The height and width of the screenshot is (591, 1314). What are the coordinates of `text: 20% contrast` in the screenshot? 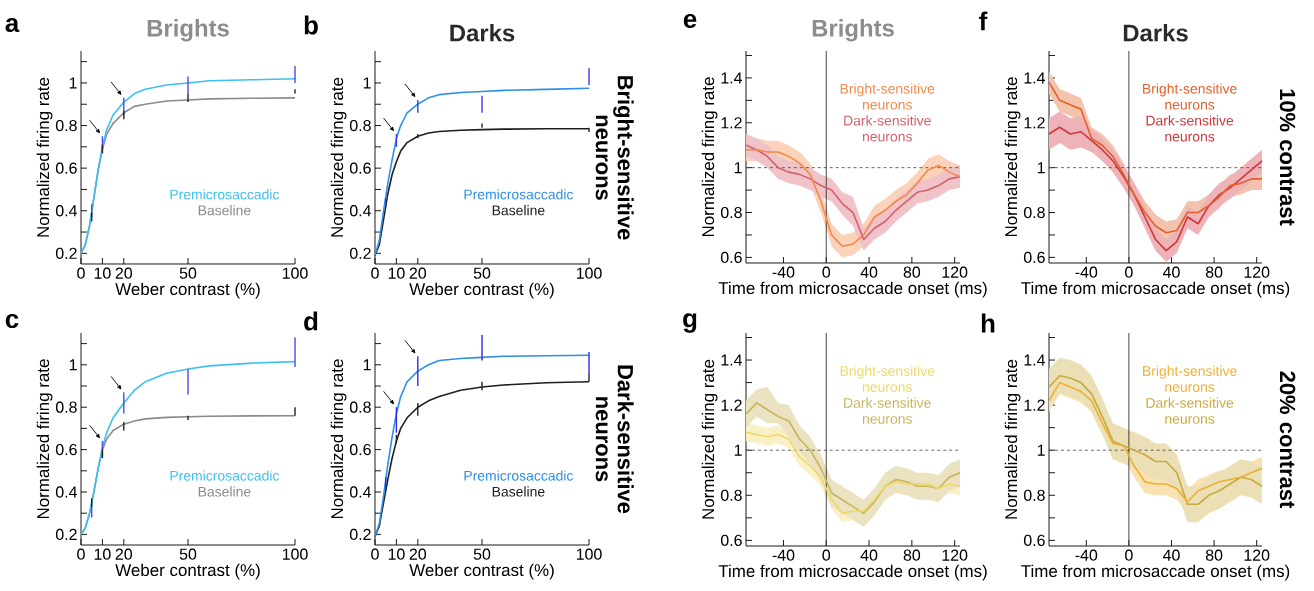 It's located at (1287, 440).